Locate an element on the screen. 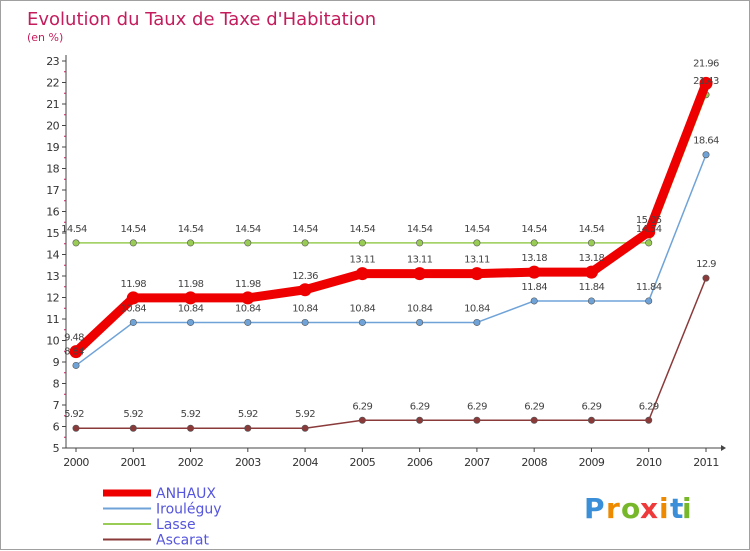 The height and width of the screenshot is (551, 750). logo-letter: x is located at coordinates (649, 508).